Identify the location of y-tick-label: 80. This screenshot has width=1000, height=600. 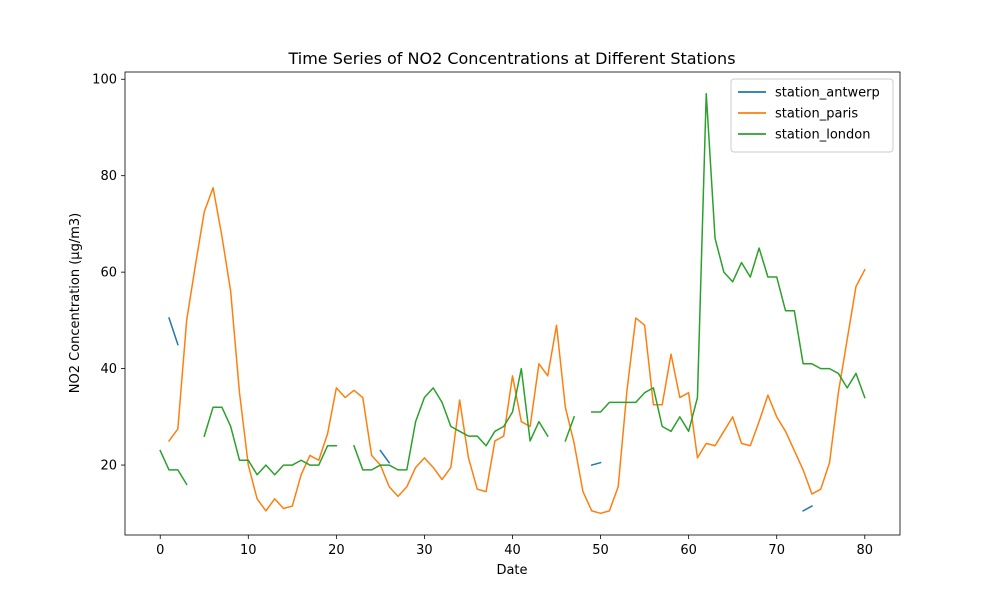
(108, 176).